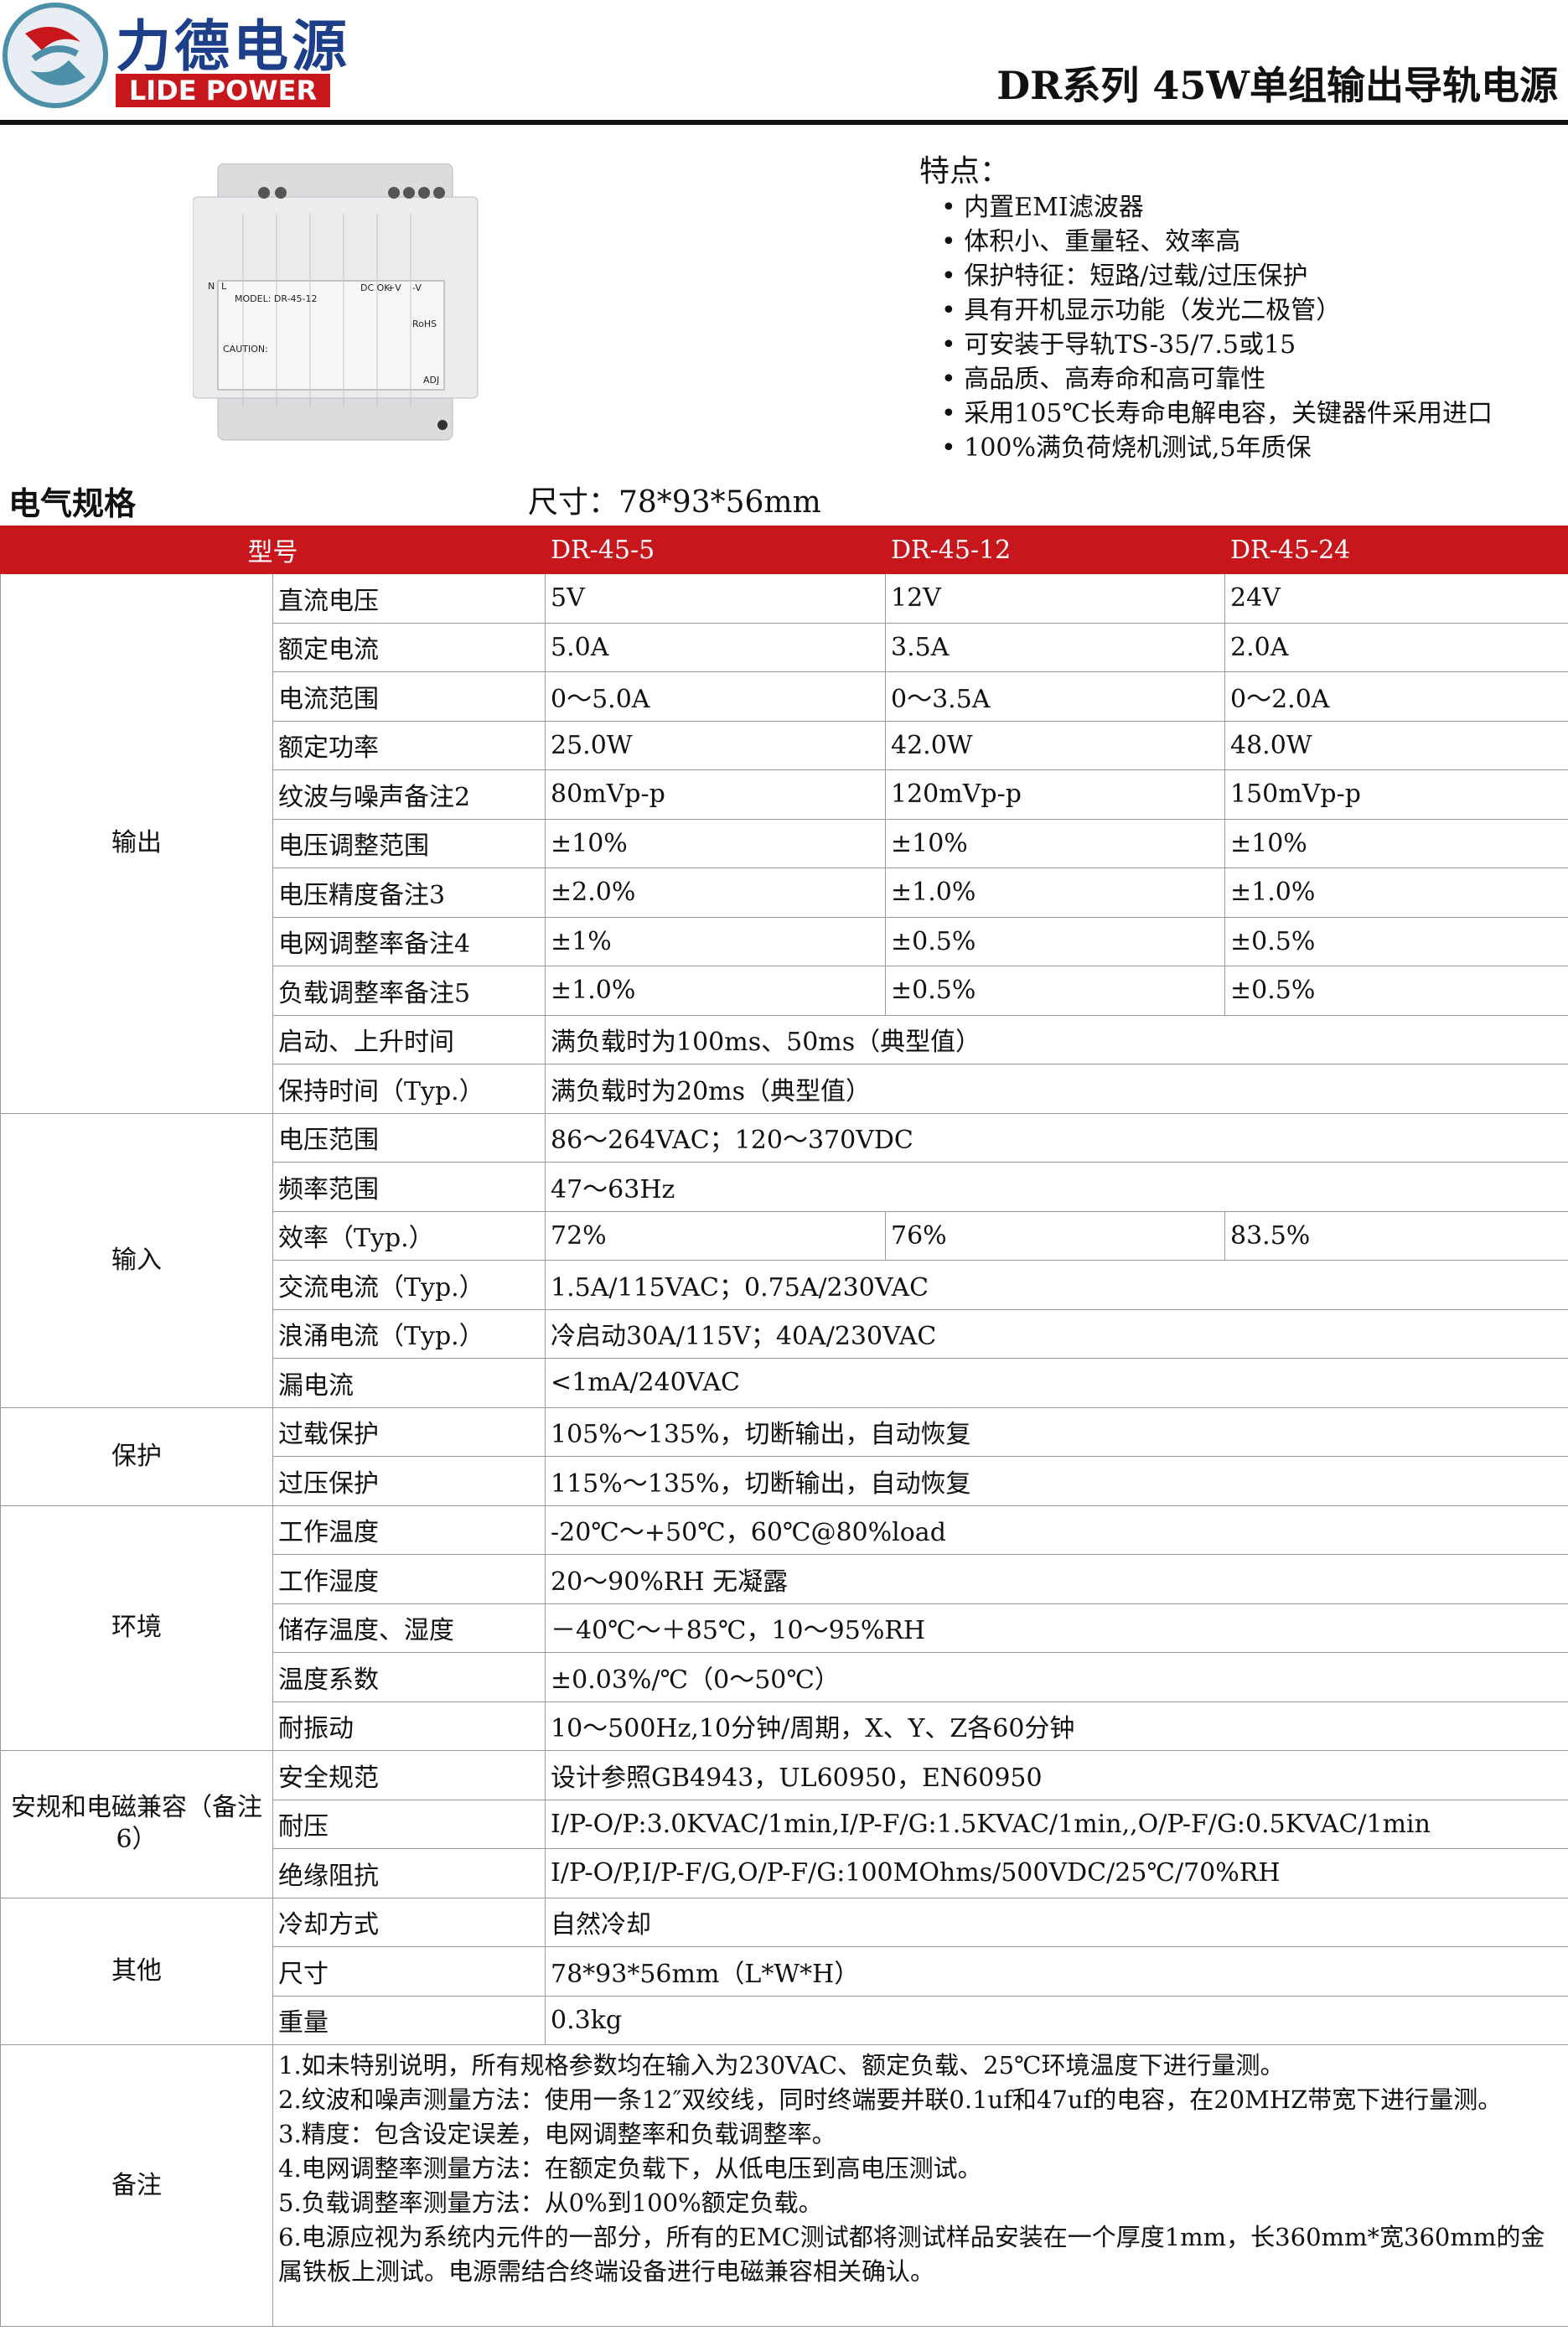 The height and width of the screenshot is (2336, 1568). What do you see at coordinates (136, 1971) in the screenshot?
I see `group-label: 其他` at bounding box center [136, 1971].